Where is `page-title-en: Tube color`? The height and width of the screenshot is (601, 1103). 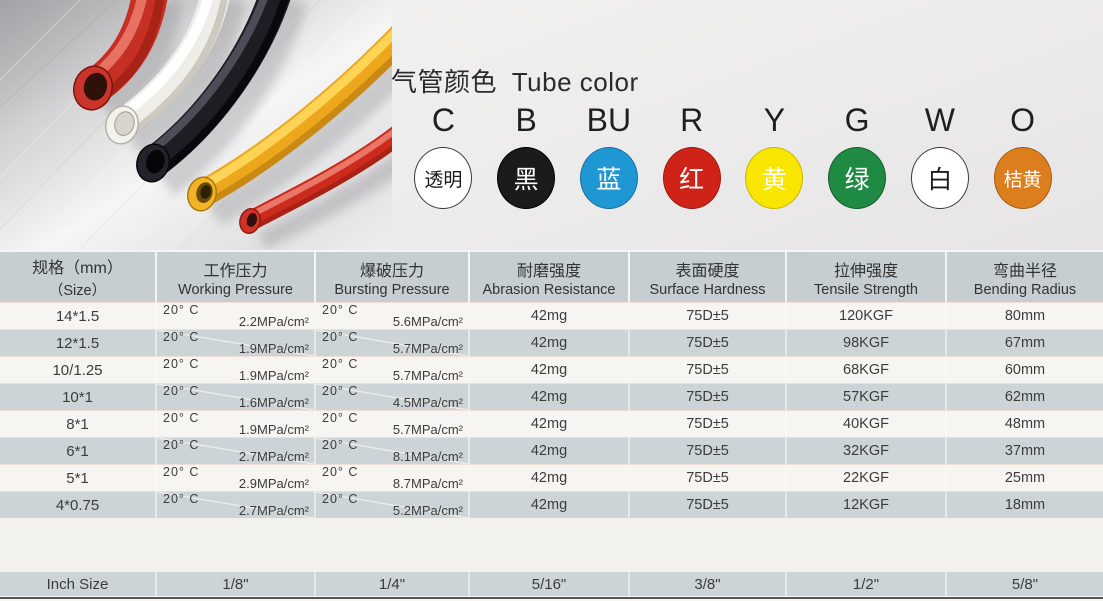 page-title-en: Tube color is located at coordinates (575, 82).